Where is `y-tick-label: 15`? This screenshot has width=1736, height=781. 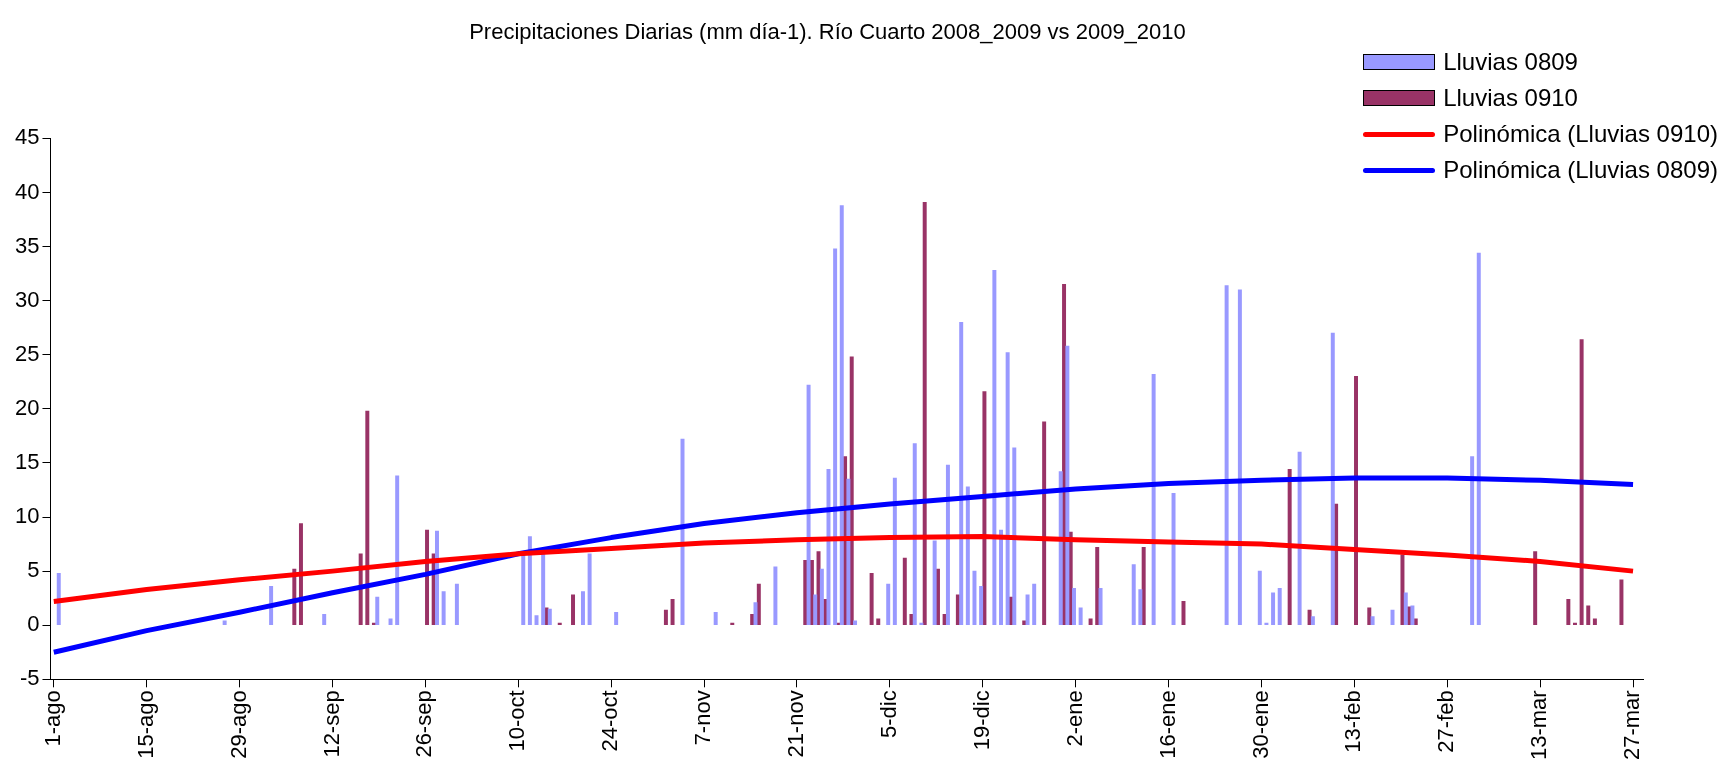
y-tick-label: 15 is located at coordinates (27, 462).